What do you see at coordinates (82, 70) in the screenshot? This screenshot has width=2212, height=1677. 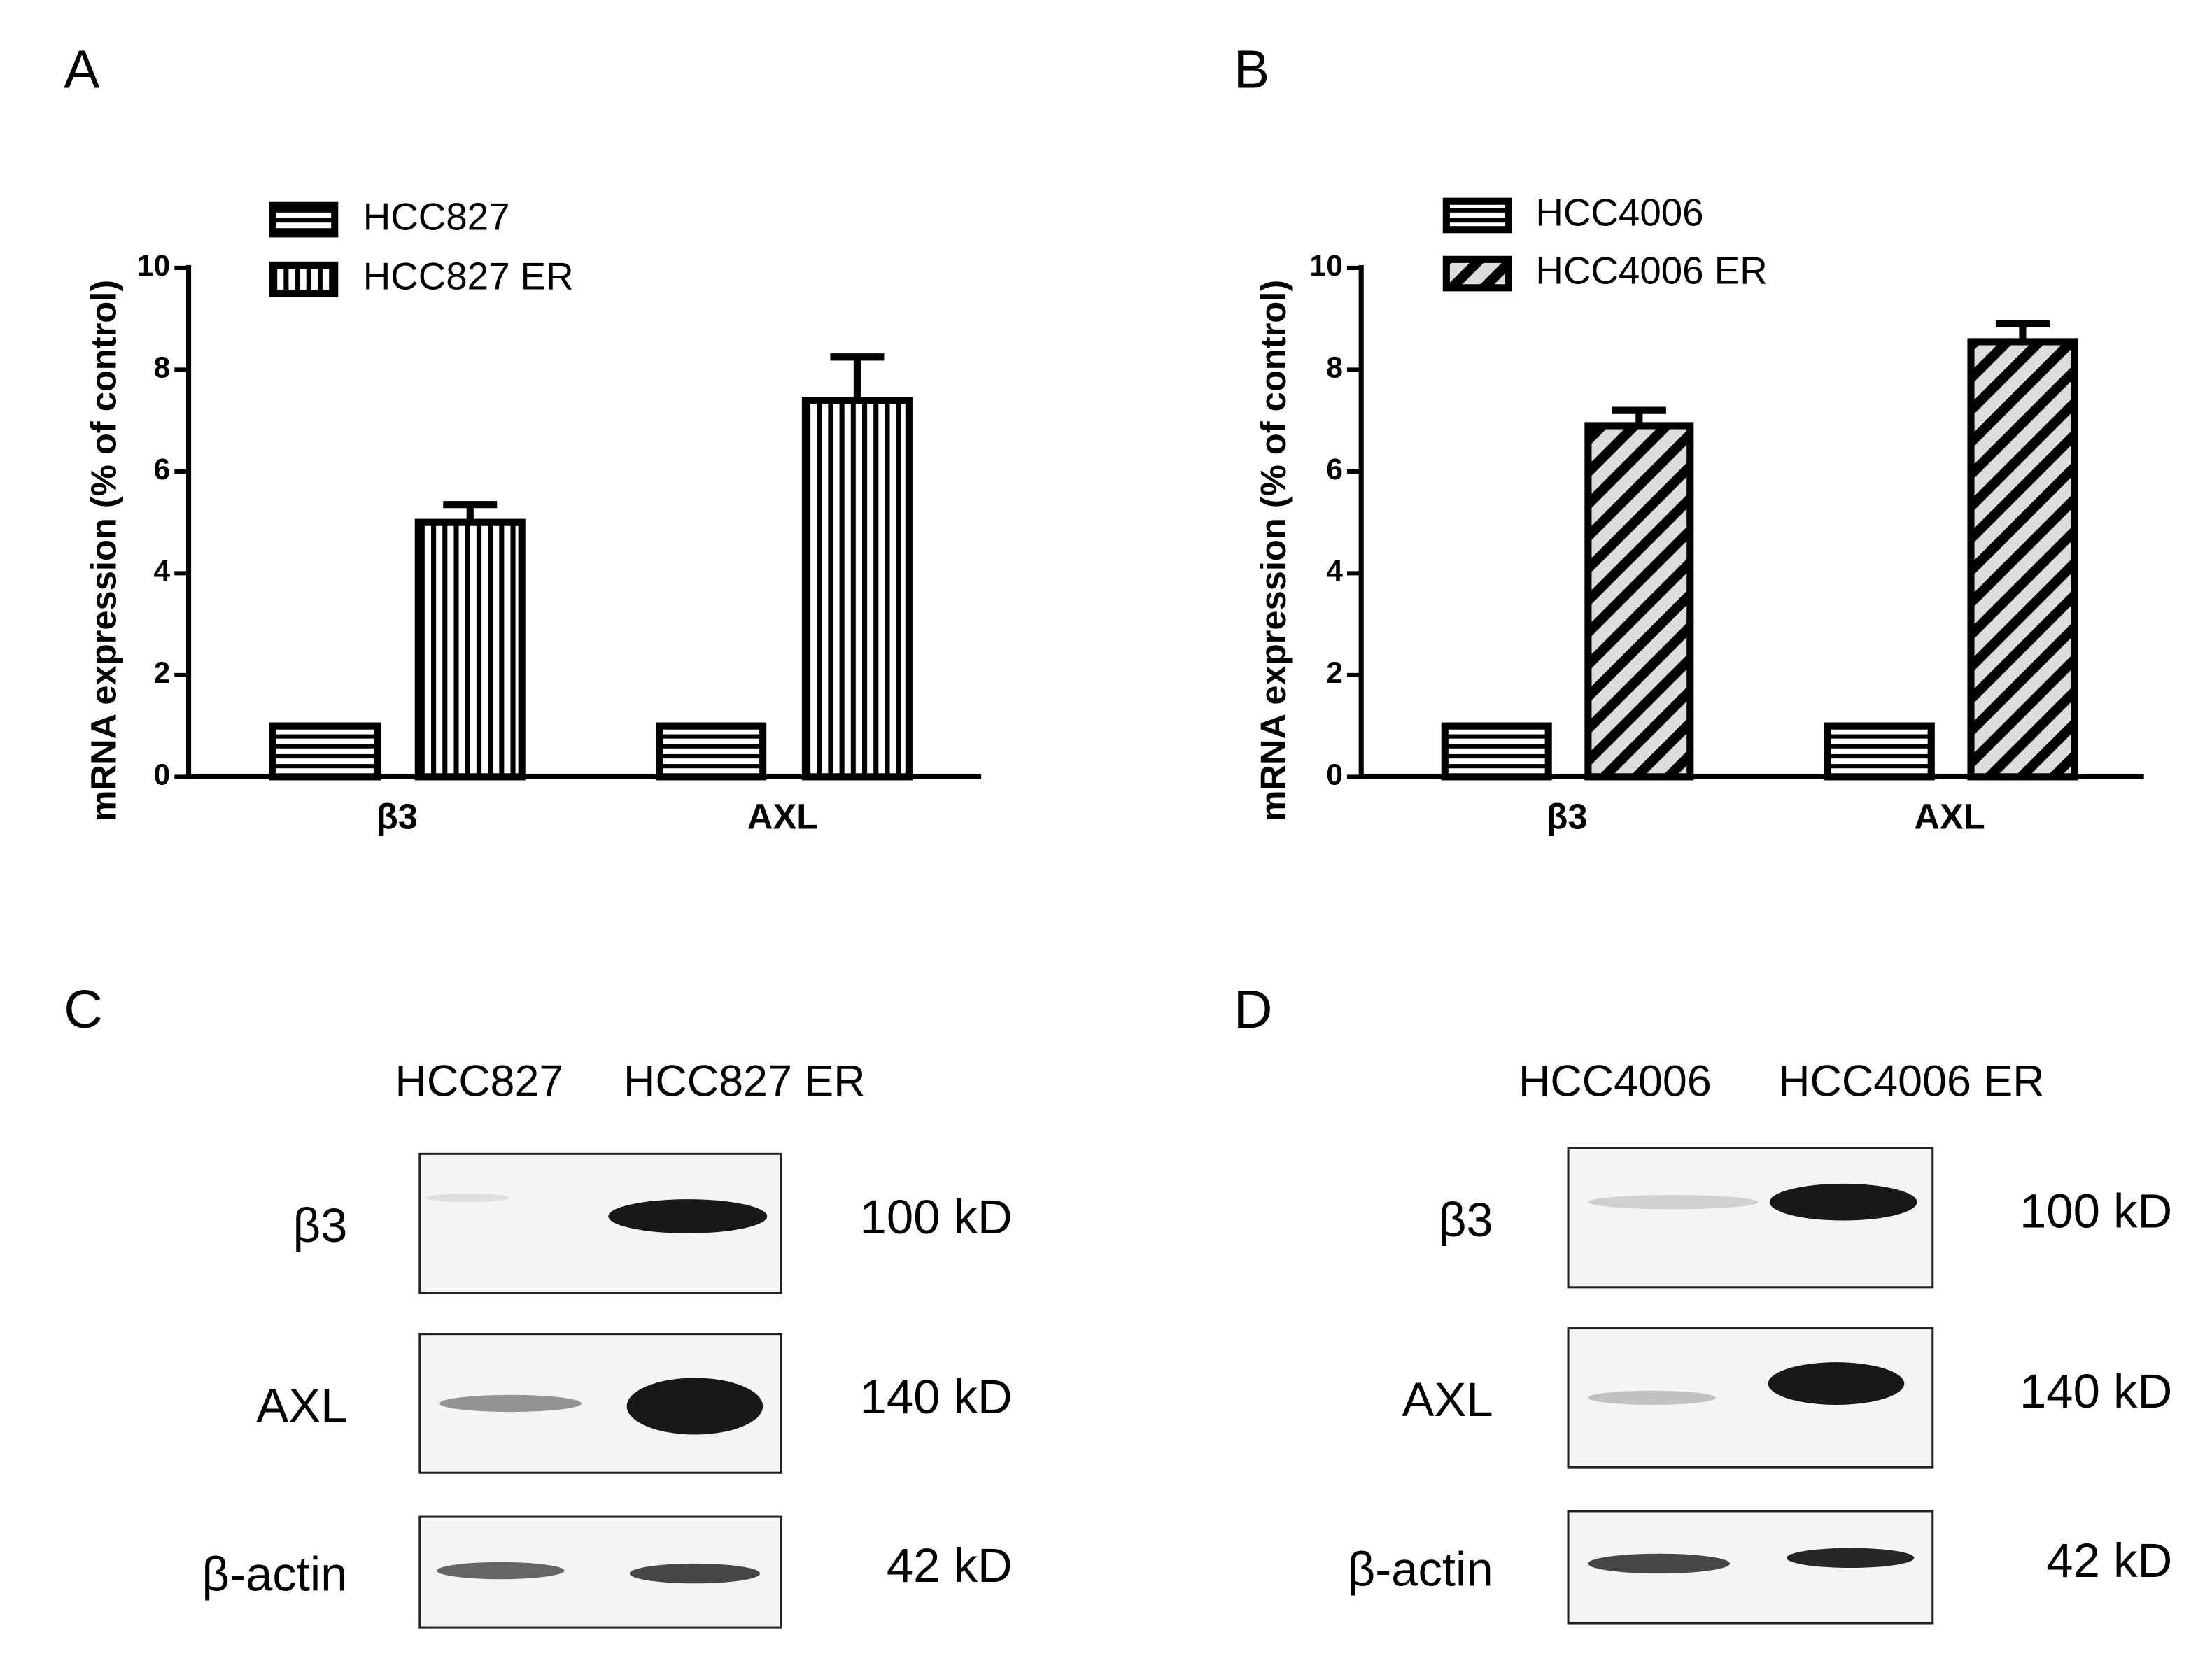 I see `panel-label: A` at bounding box center [82, 70].